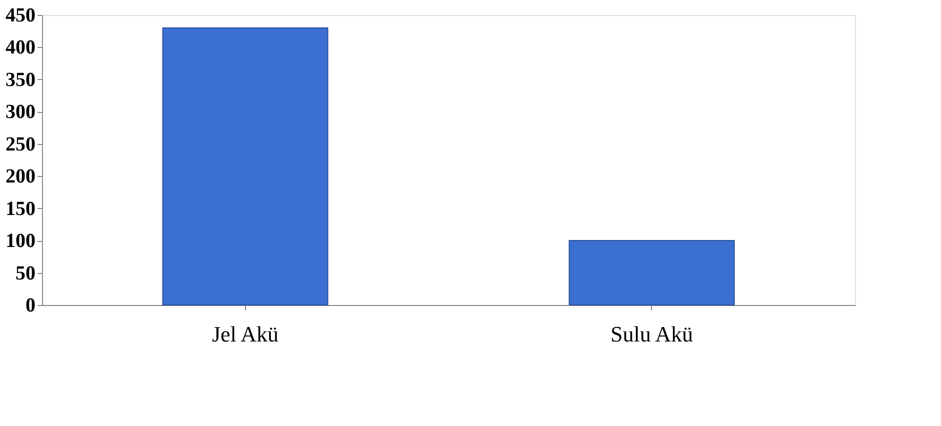 This screenshot has width=941, height=426. What do you see at coordinates (21, 209) in the screenshot?
I see `y-tick-label: 150` at bounding box center [21, 209].